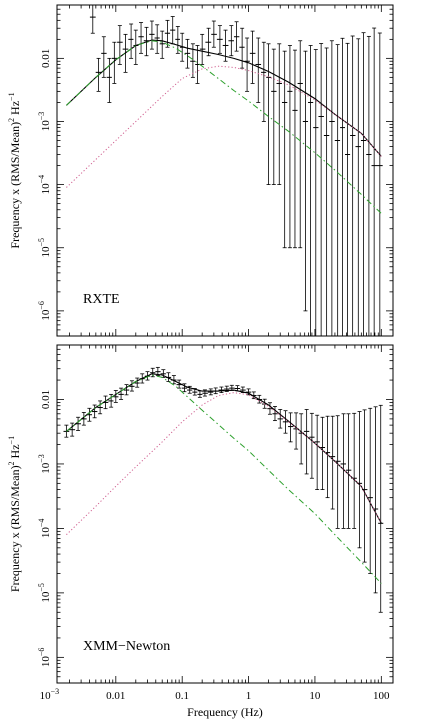 This screenshot has width=436, height=722. Describe the element at coordinates (55, 691) in the screenshot. I see `x-tick-label-exp: −3` at that location.